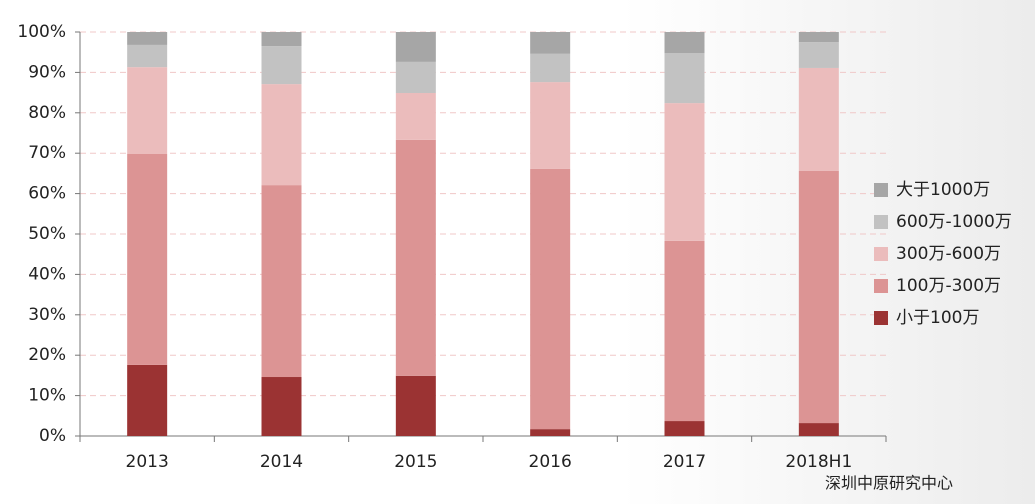 The image size is (1035, 504). I want to click on x-tick-label: 2014, so click(281, 462).